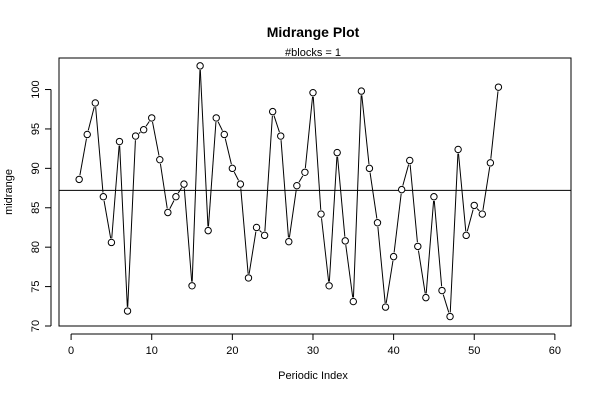  Describe the element at coordinates (152, 351) in the screenshot. I see `x-tick-label: 10` at that location.